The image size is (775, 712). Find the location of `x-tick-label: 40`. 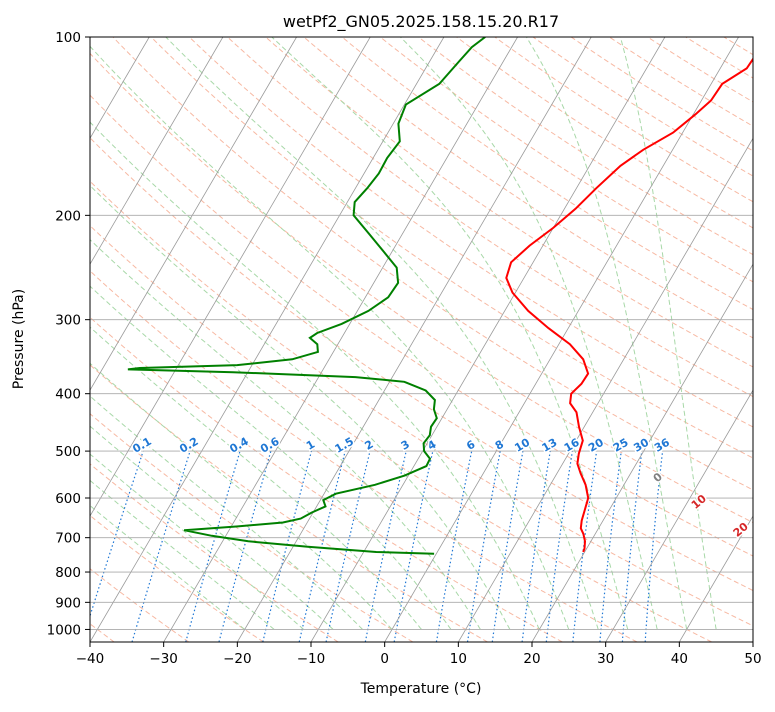

x-tick-label: 40 is located at coordinates (679, 659).